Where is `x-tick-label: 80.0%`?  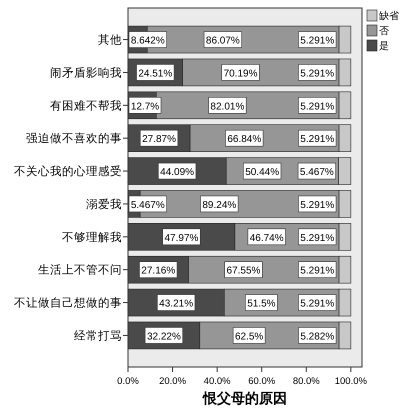 x-tick-label: 80.0% is located at coordinates (306, 381).